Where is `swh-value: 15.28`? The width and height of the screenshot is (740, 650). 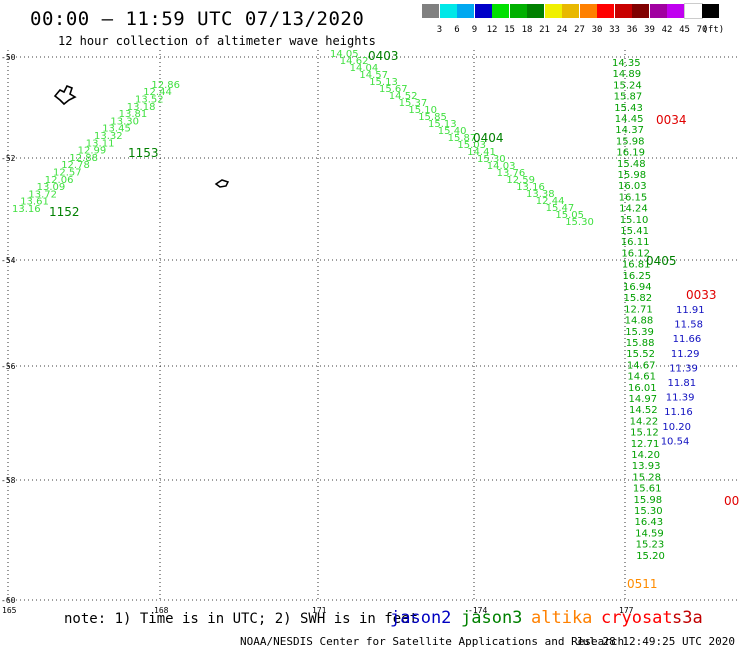 swh-value: 15.28 is located at coordinates (646, 477).